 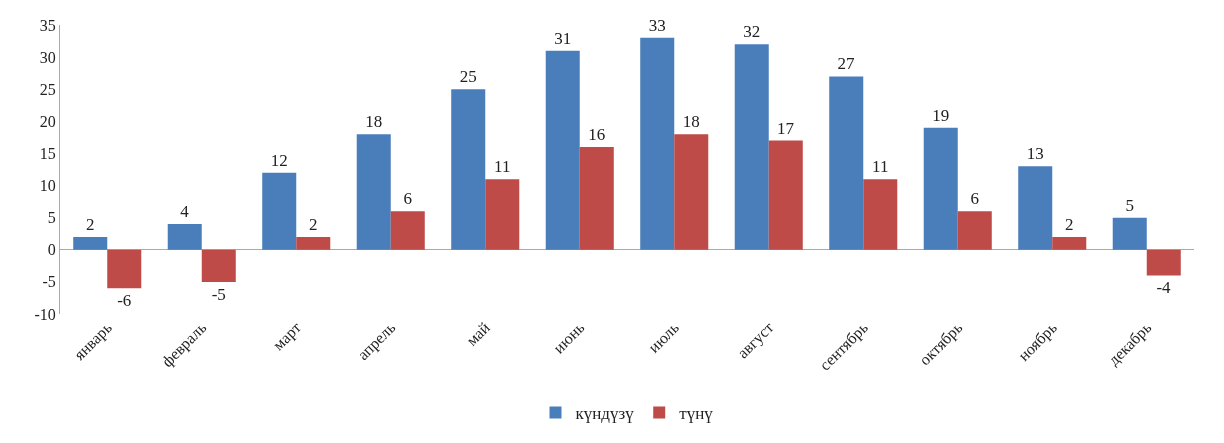 I want to click on y-tick-label: 10, so click(x=47, y=186).